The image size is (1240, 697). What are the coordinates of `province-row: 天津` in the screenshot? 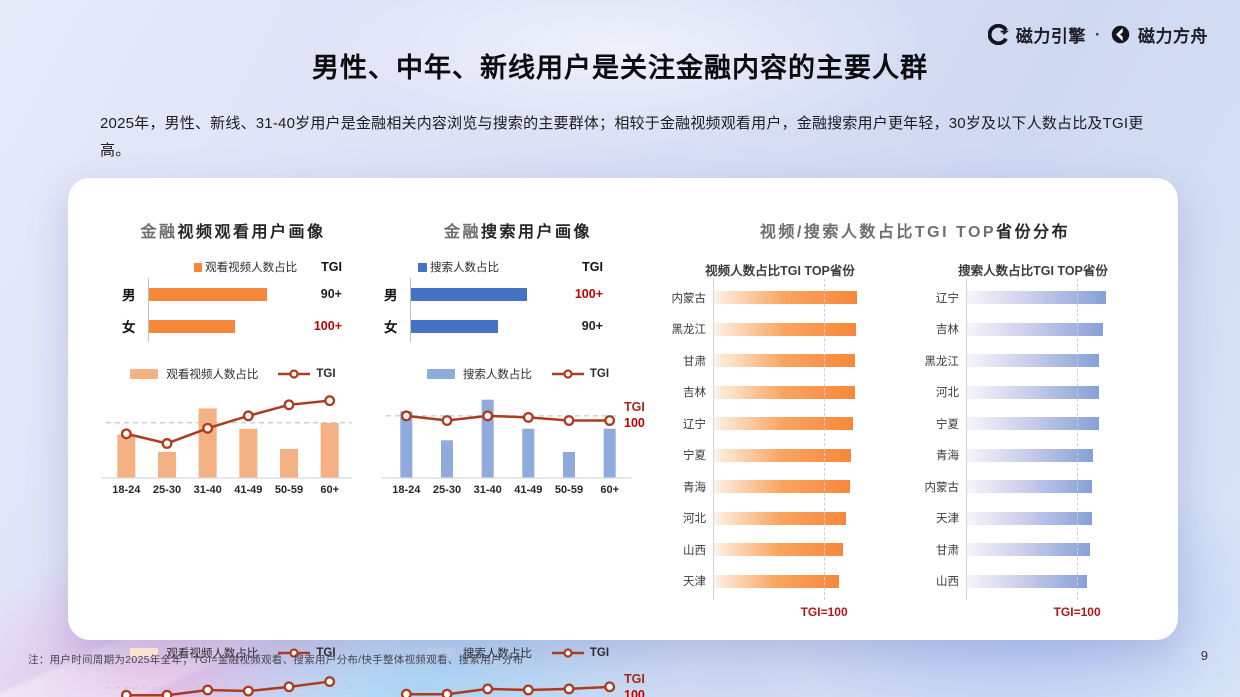 It's located at (1033, 519).